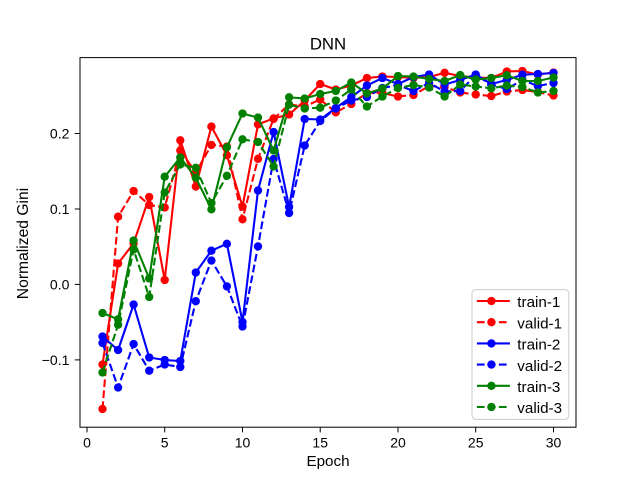  Describe the element at coordinates (23, 243) in the screenshot. I see `svg-text: Normalized Gini` at that location.